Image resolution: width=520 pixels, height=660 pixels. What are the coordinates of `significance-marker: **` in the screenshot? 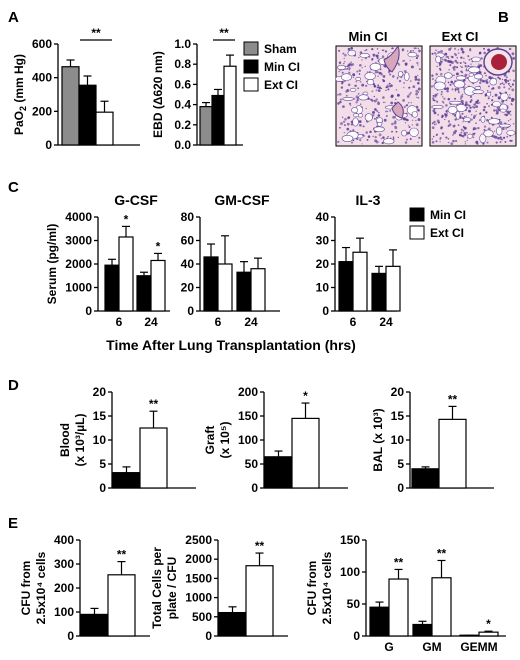 It's located at (96, 33).